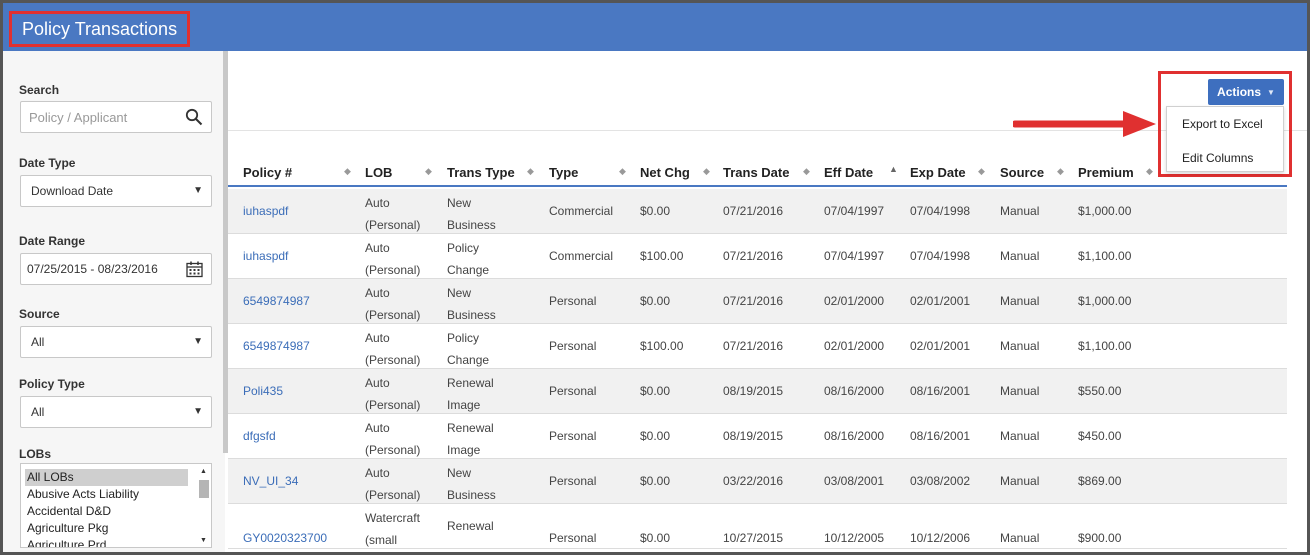 The width and height of the screenshot is (1310, 555). I want to click on eff-date-cell: 10/12/2005, so click(854, 538).